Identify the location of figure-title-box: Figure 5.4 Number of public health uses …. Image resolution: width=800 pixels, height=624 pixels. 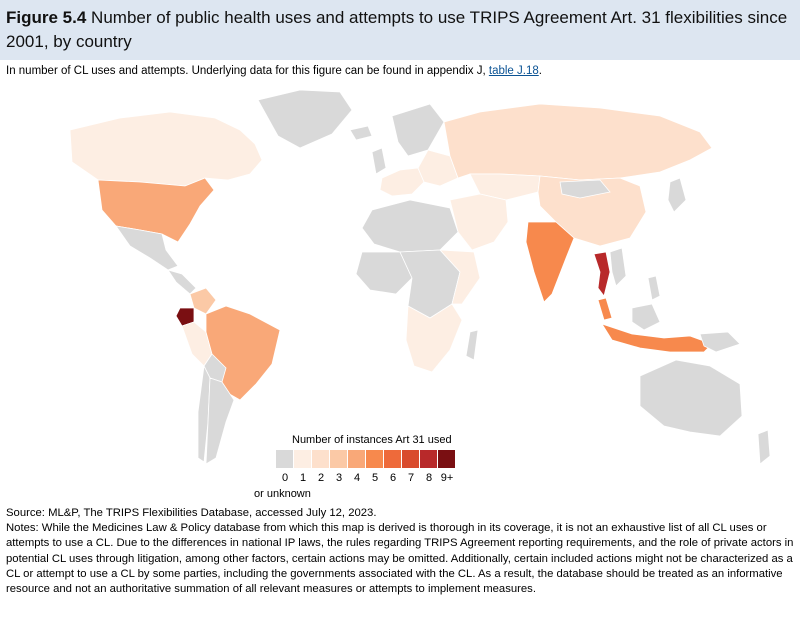
(400, 30).